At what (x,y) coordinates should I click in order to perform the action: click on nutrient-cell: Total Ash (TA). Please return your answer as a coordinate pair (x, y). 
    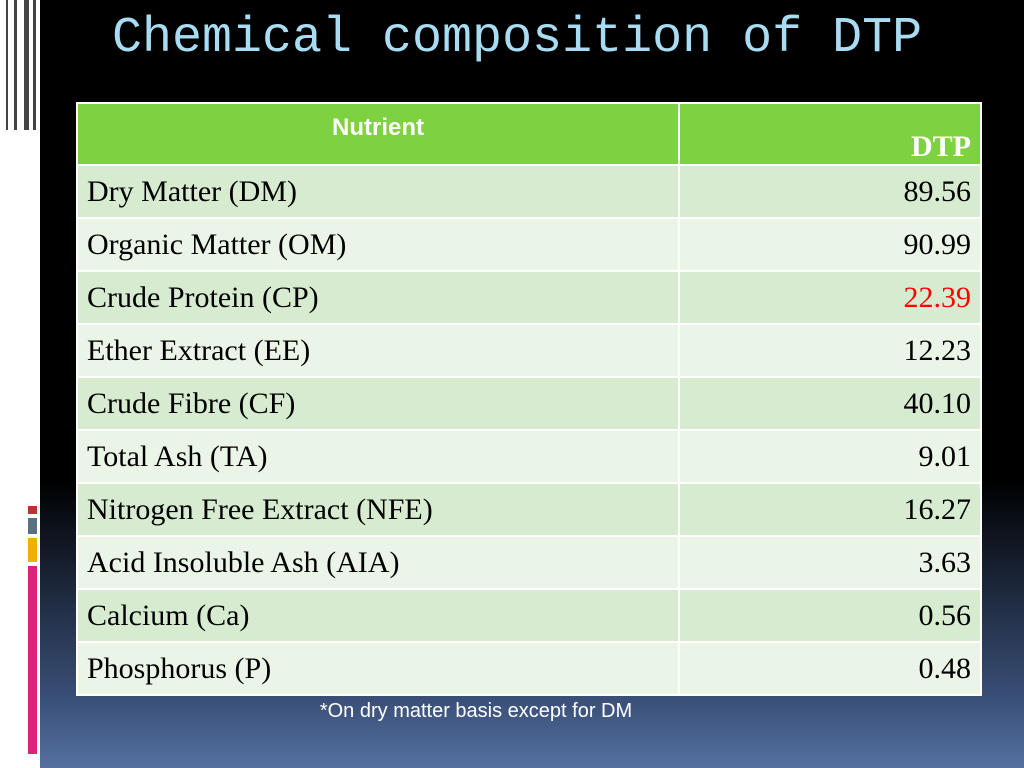
    Looking at the image, I should click on (378, 456).